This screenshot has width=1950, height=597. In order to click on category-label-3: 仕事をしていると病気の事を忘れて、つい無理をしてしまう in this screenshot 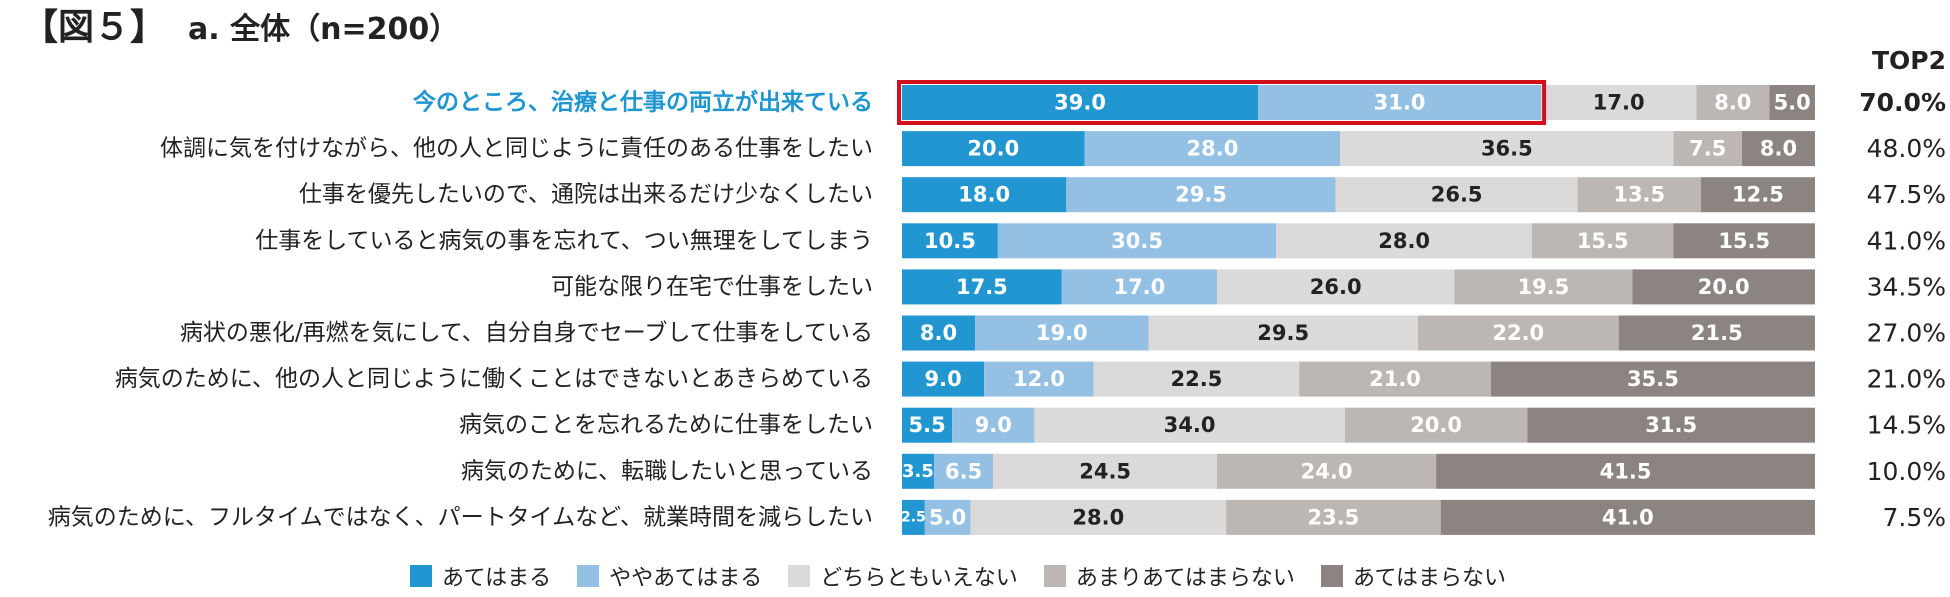, I will do `click(564, 241)`.